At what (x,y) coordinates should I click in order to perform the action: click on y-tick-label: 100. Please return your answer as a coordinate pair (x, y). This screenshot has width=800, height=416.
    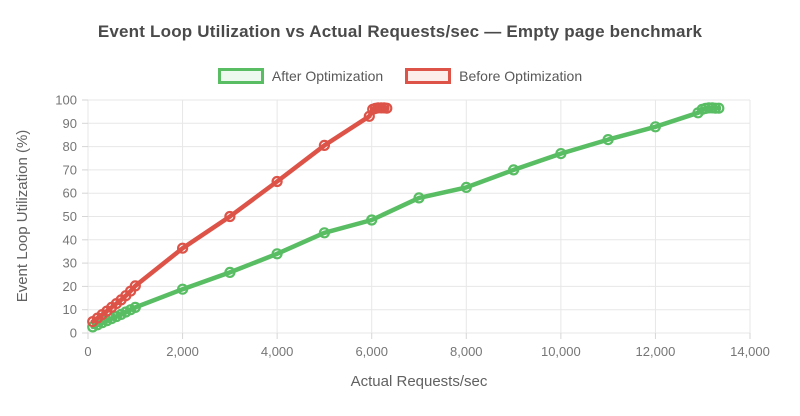
    Looking at the image, I should click on (66, 100).